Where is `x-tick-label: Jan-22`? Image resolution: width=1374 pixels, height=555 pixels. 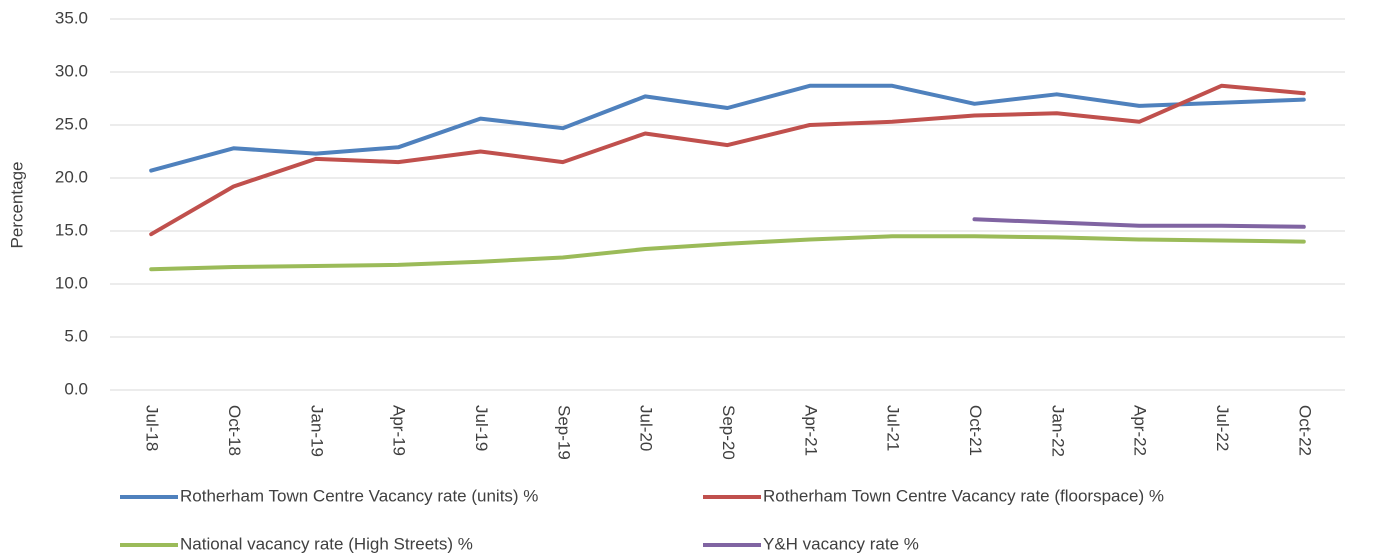 x-tick-label: Jan-22 is located at coordinates (1057, 431).